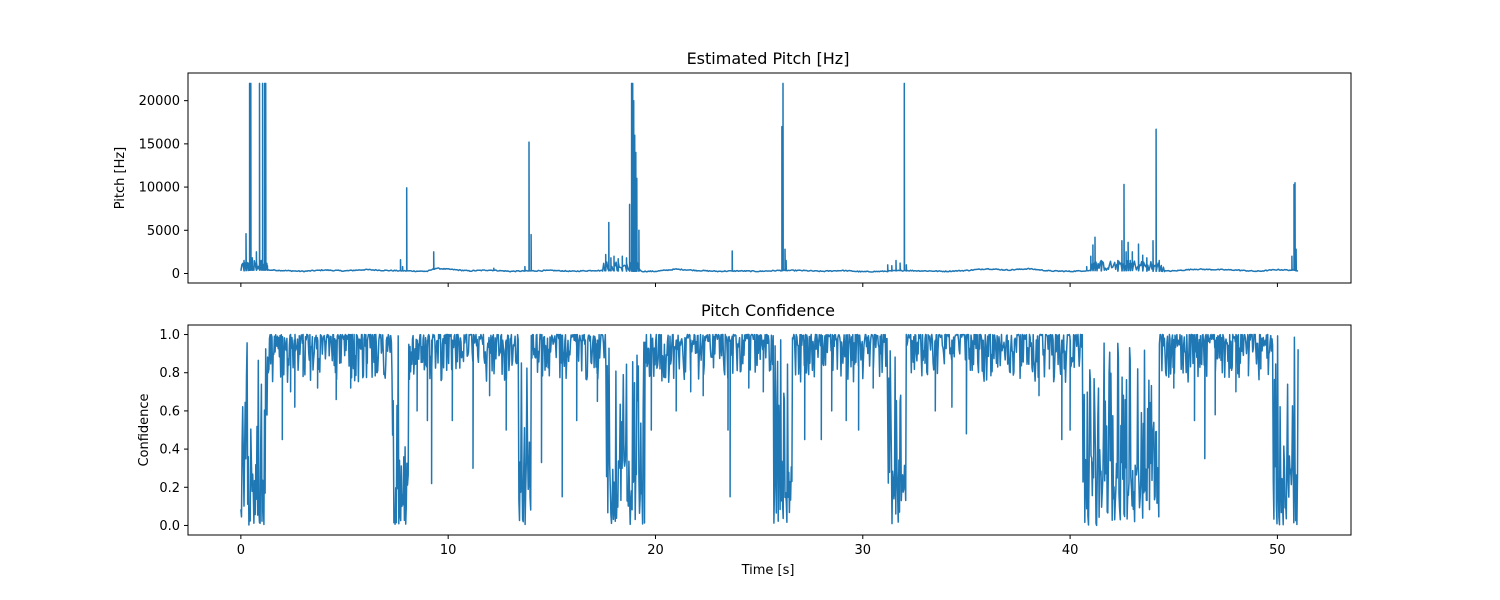  Describe the element at coordinates (169, 335) in the screenshot. I see `confidence-y-tick-label: 1.0` at that location.